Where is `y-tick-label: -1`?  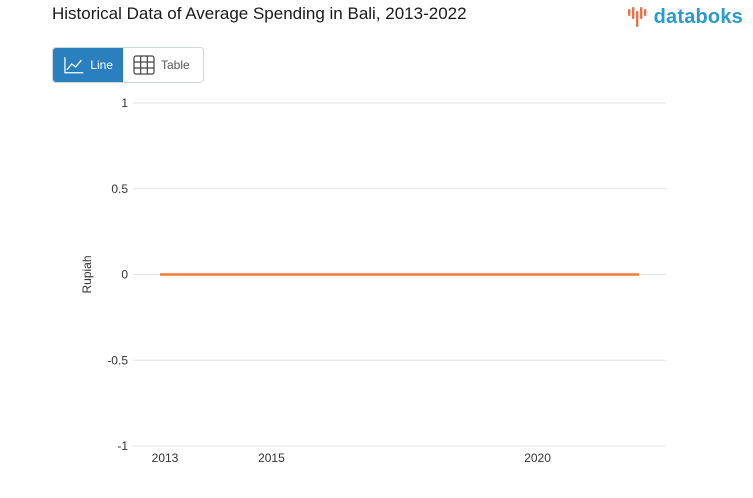 y-tick-label: -1 is located at coordinates (122, 446).